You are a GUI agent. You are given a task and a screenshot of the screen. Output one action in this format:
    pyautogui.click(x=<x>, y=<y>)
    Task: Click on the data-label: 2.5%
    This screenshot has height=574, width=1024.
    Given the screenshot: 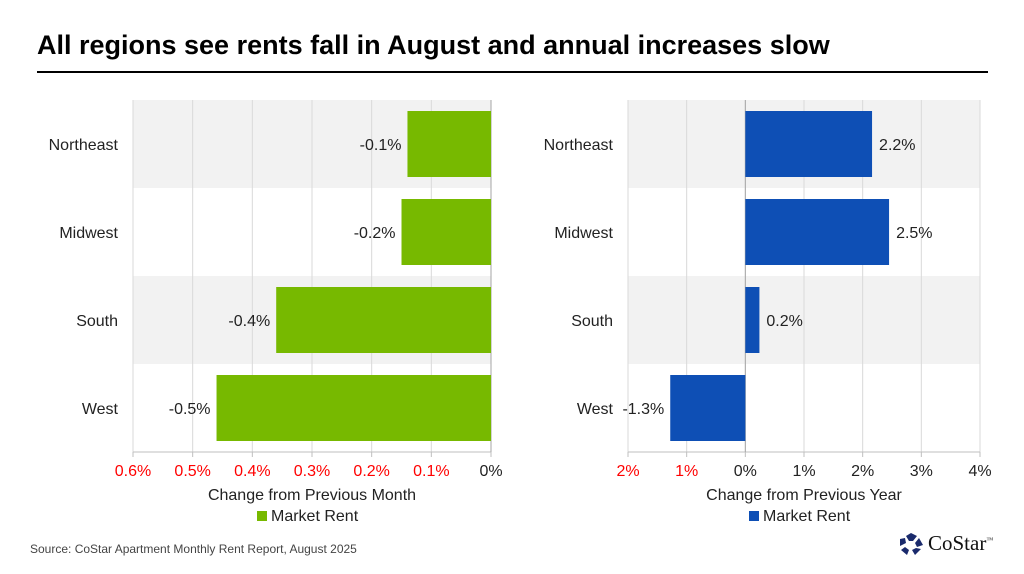 What is the action you would take?
    pyautogui.click(x=914, y=233)
    